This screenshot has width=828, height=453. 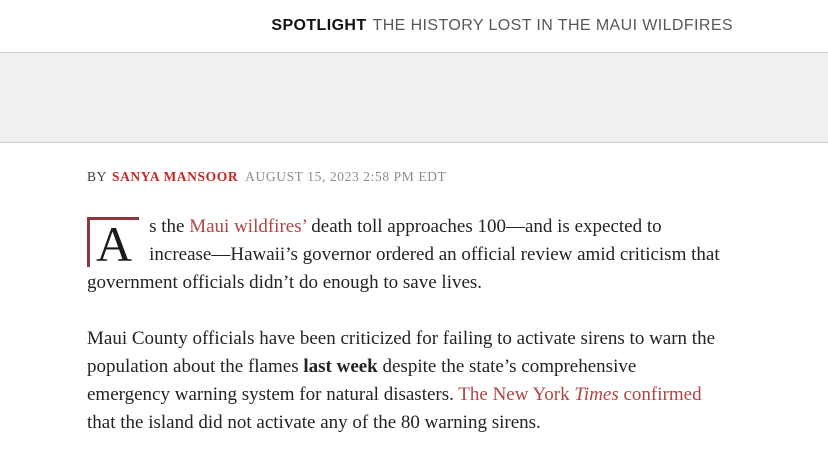 I want to click on nyt-link-text-1: The New York, so click(x=516, y=394).